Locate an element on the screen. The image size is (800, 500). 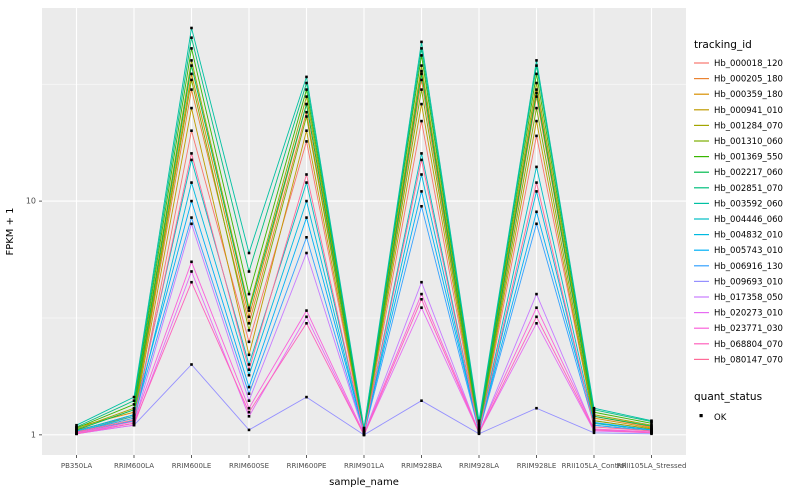
legend-item-label: Hb_080147_070 is located at coordinates (748, 360).